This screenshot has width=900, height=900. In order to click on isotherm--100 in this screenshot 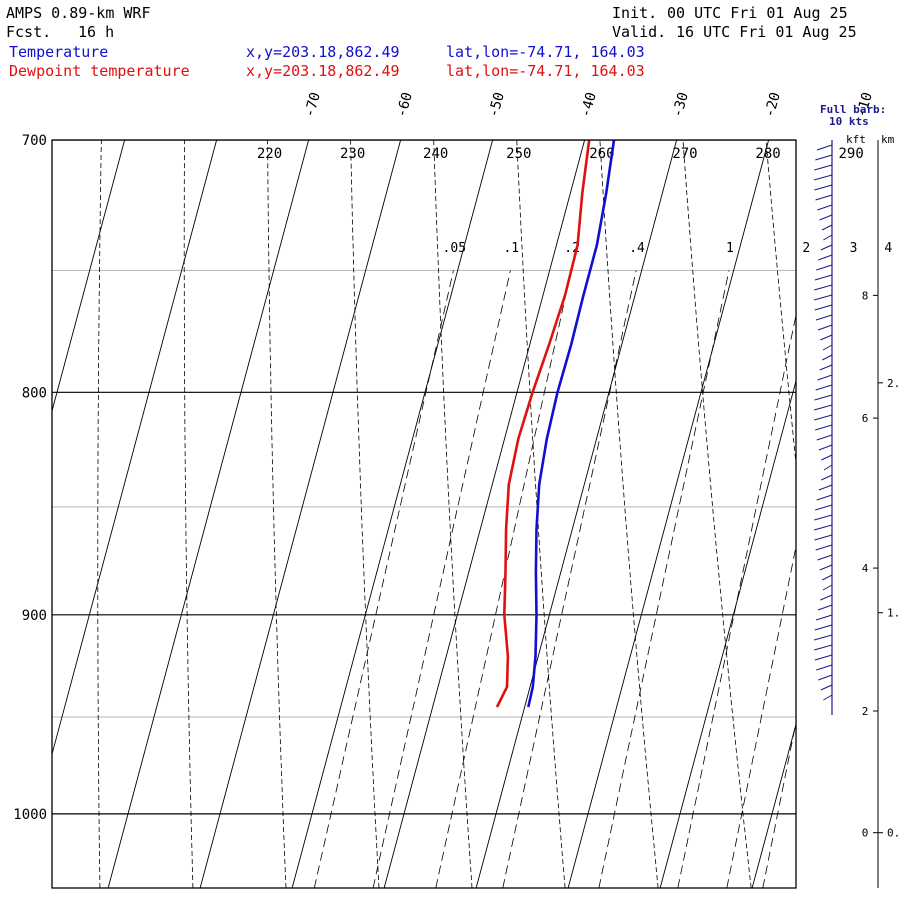, I will do `click(16, 514)`.